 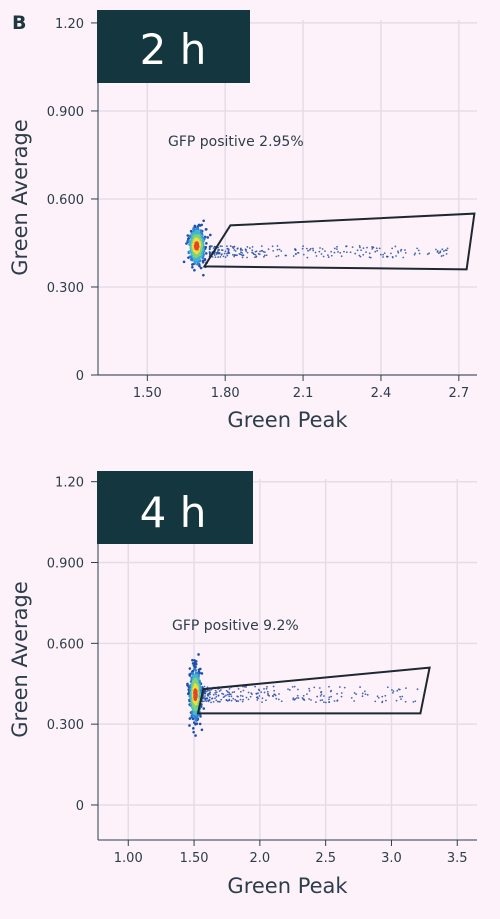 What do you see at coordinates (457, 858) in the screenshot?
I see `x-tick-label: 3.5` at bounding box center [457, 858].